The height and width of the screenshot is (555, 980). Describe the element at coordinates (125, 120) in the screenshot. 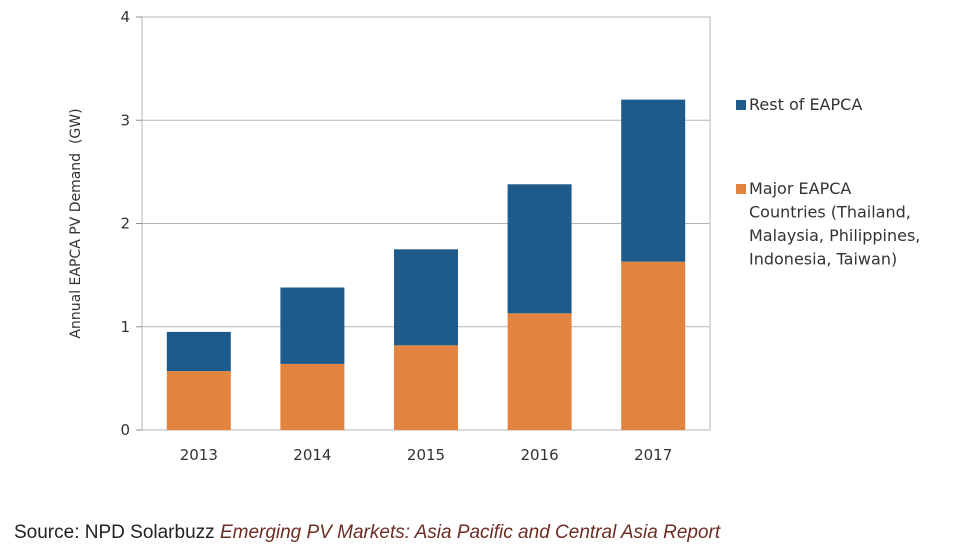

I see `y-tick-label: 3` at that location.